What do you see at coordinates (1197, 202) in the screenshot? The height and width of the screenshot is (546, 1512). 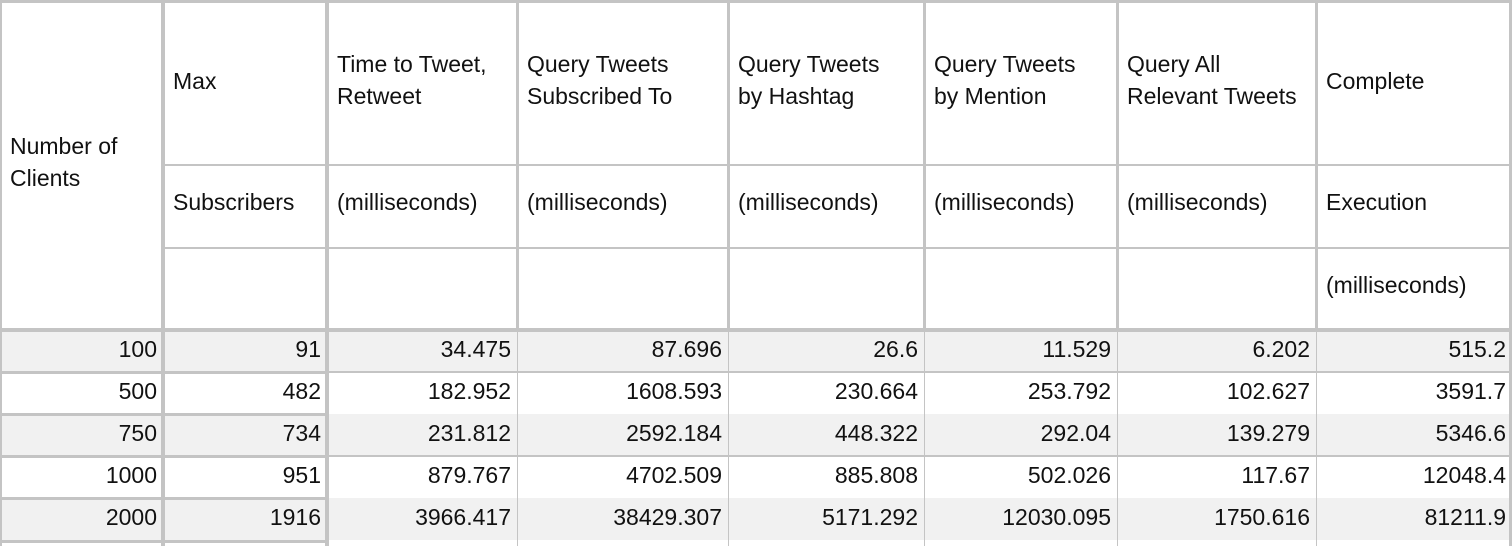 I see `header-query-all-relevant-unit: (milliseconds)` at bounding box center [1197, 202].